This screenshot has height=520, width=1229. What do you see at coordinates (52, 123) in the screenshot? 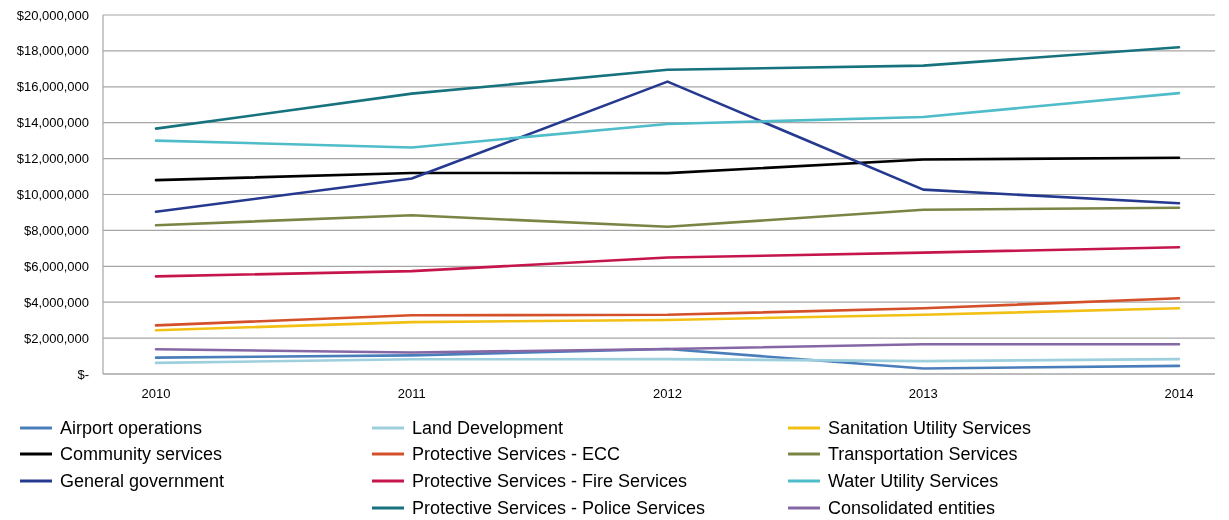
I see `y-tick-label: $14,000,000` at bounding box center [52, 123].